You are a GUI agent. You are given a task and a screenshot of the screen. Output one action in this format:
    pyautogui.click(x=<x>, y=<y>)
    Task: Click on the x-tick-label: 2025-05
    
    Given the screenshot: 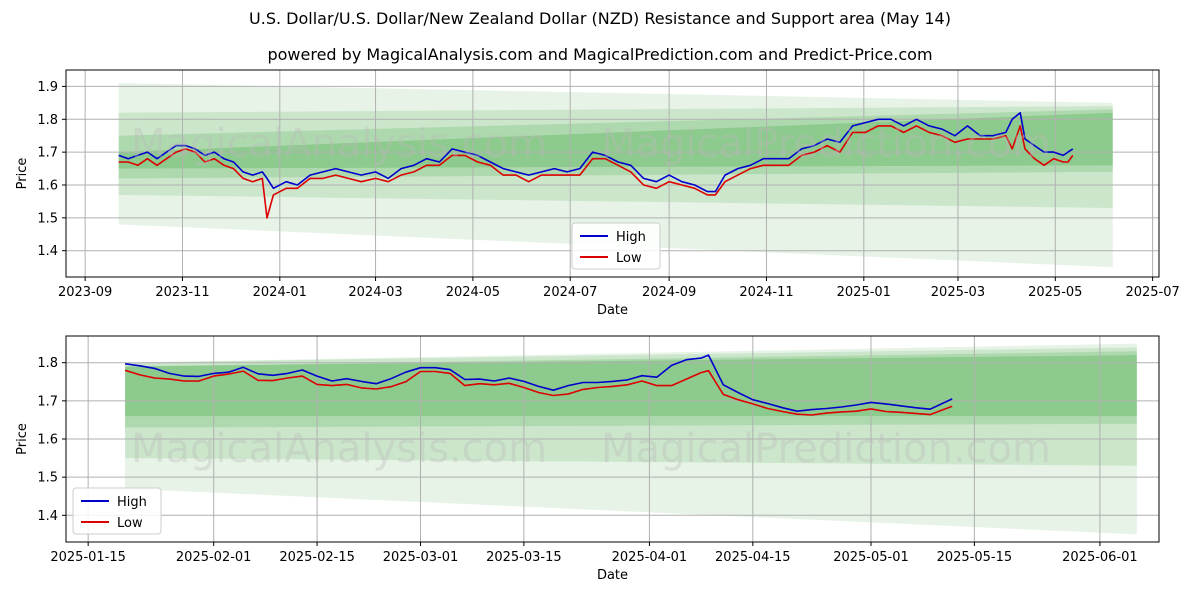 What is the action you would take?
    pyautogui.click(x=1055, y=292)
    